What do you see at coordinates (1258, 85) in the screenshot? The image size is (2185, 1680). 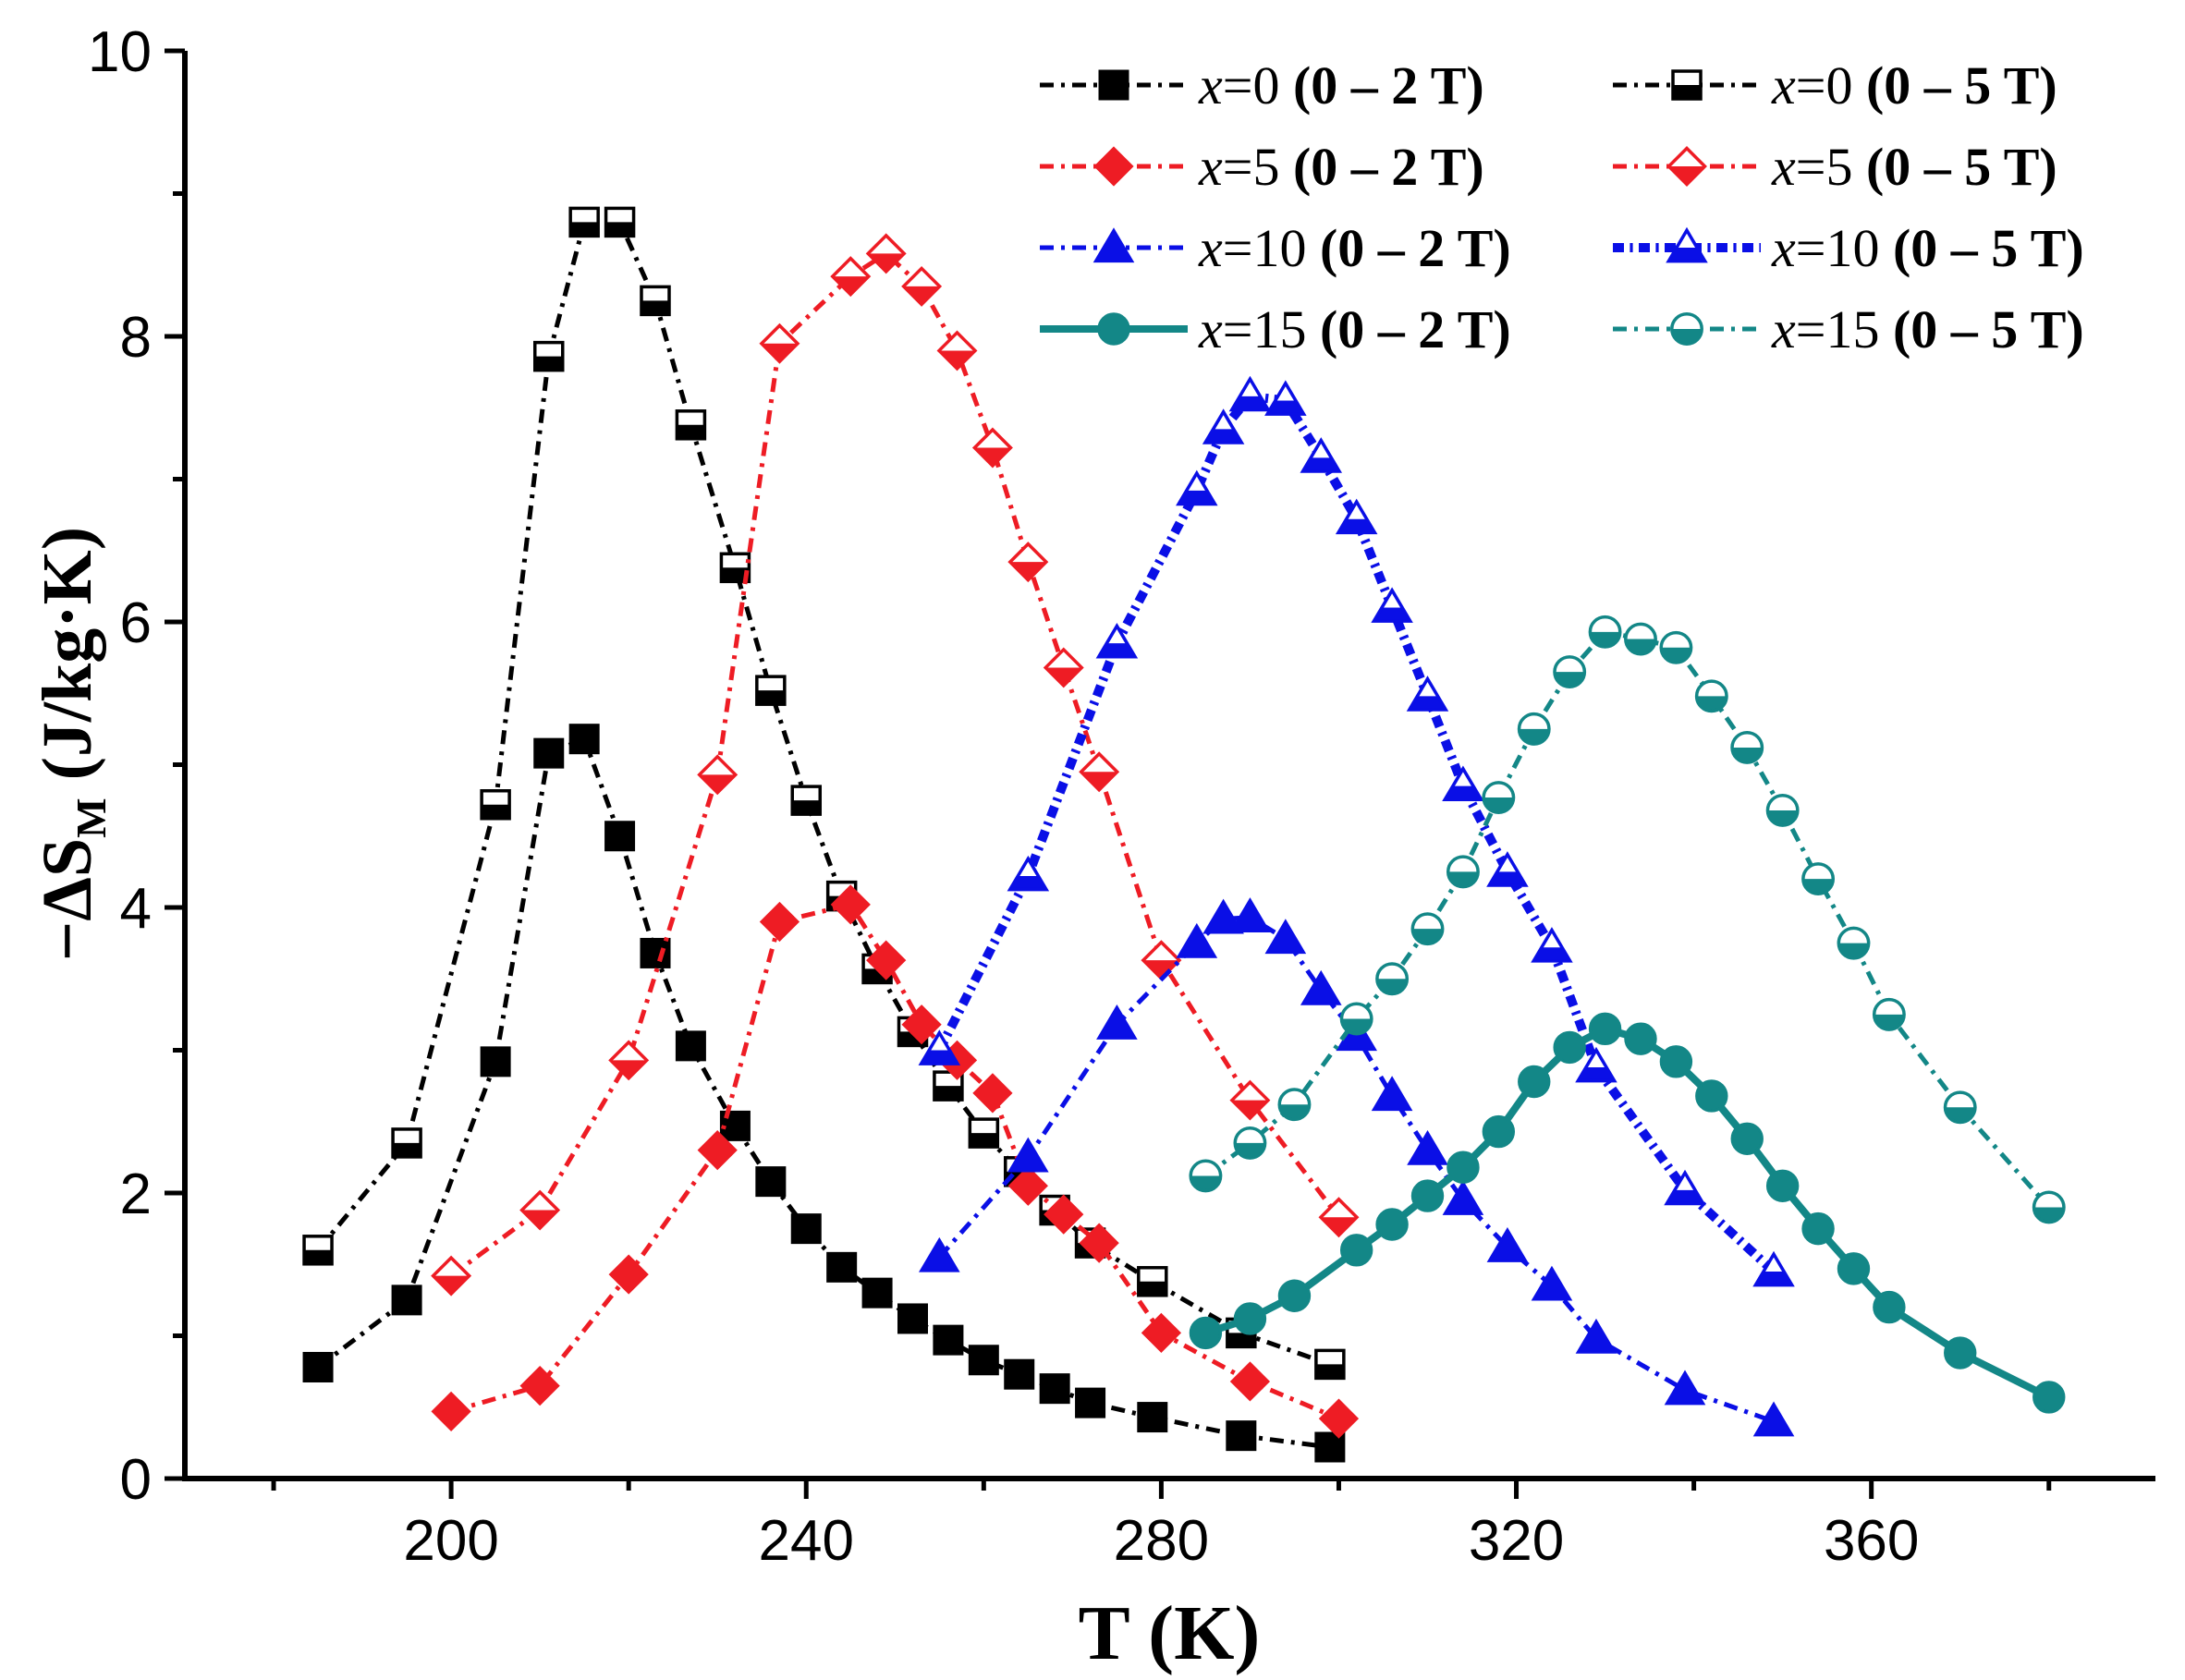 I see `legend-label-value: =0` at bounding box center [1258, 85].